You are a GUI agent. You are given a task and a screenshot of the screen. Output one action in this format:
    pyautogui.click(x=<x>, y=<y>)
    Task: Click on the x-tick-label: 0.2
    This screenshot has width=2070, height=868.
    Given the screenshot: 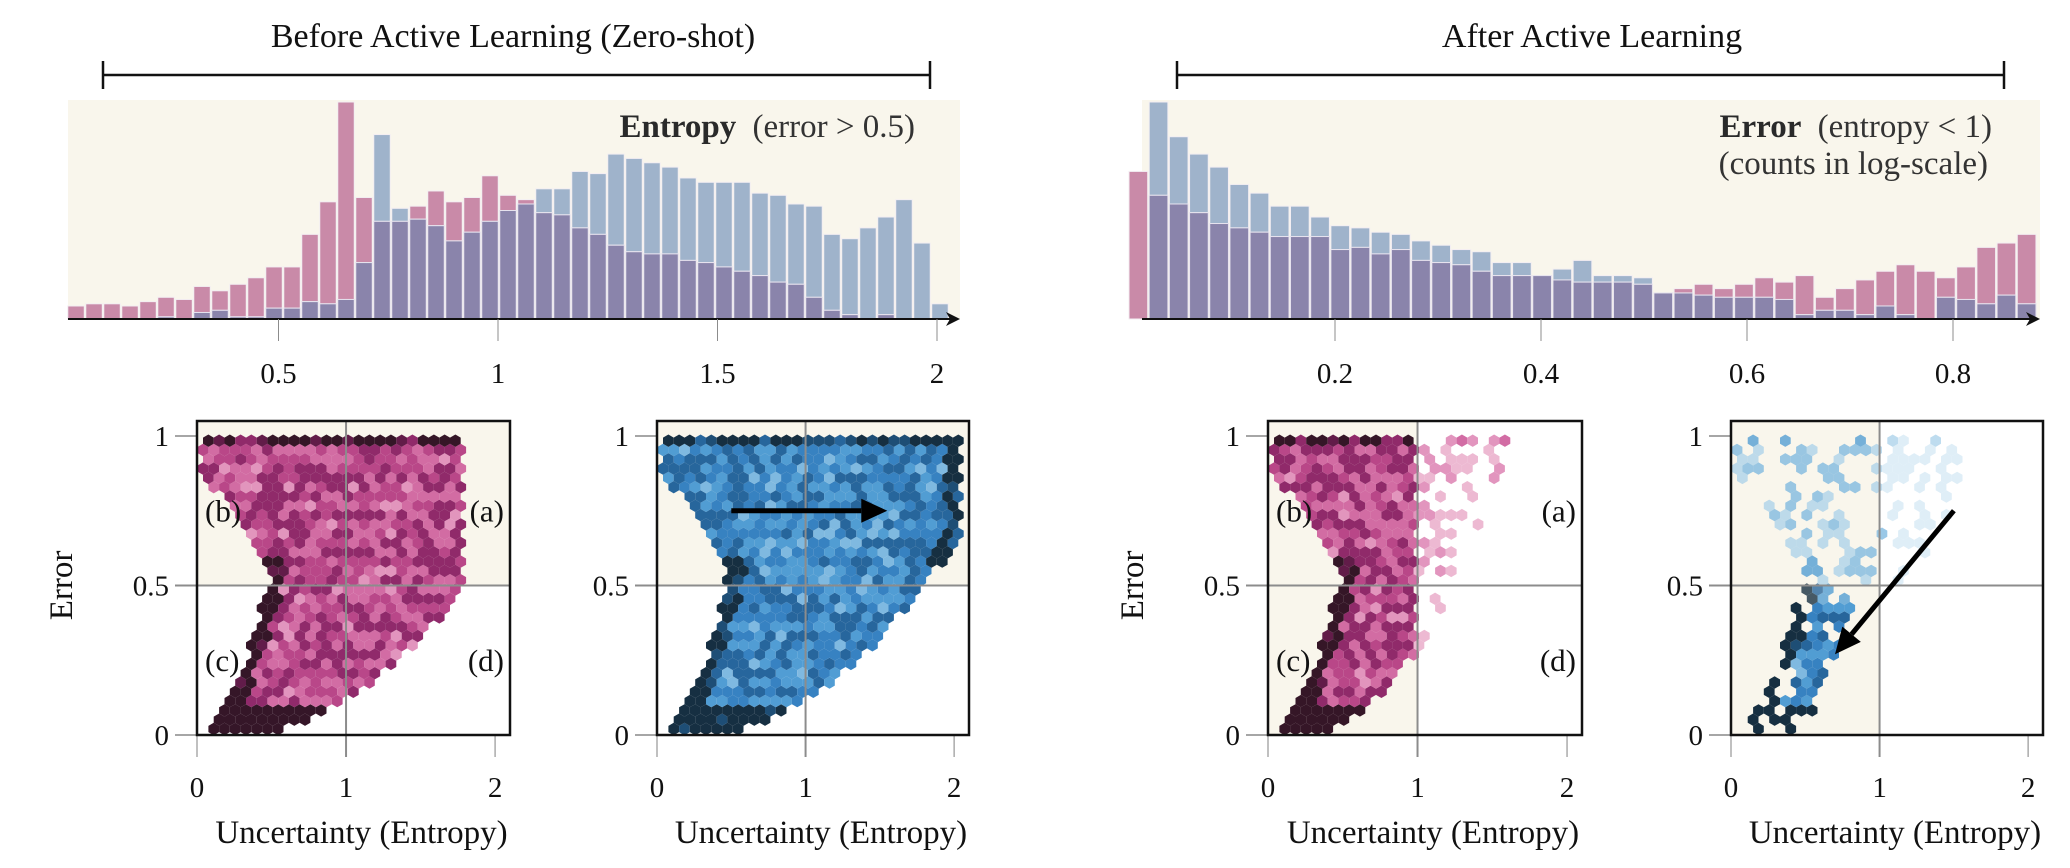 What is the action you would take?
    pyautogui.click(x=1335, y=374)
    